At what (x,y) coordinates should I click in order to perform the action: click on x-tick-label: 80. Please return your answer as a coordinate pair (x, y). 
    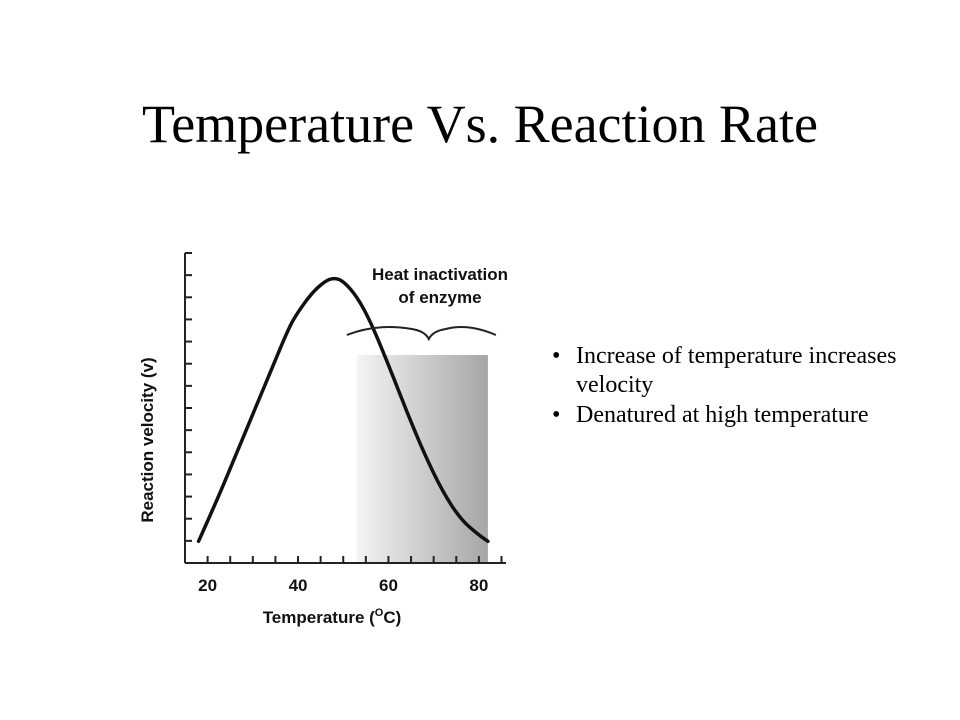
    Looking at the image, I should click on (478, 585).